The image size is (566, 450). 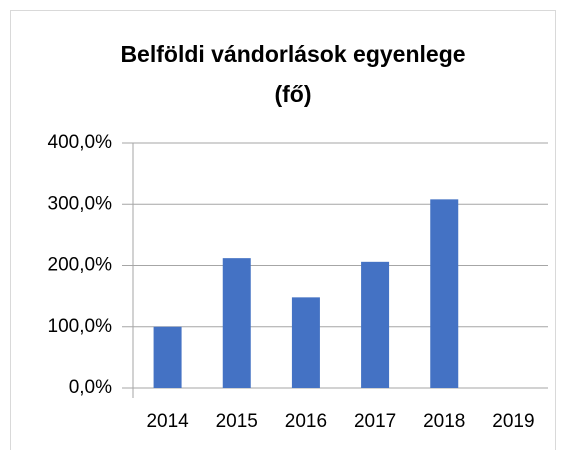 I want to click on chart-title: Belföldi vándorlások egyenlege, so click(x=292, y=54).